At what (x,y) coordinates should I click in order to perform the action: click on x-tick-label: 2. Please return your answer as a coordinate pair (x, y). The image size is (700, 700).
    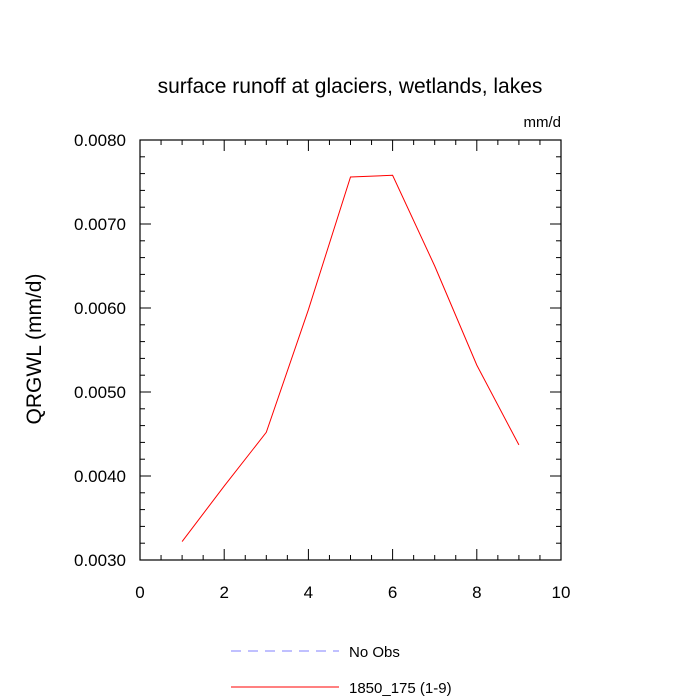
    Looking at the image, I should click on (223, 592).